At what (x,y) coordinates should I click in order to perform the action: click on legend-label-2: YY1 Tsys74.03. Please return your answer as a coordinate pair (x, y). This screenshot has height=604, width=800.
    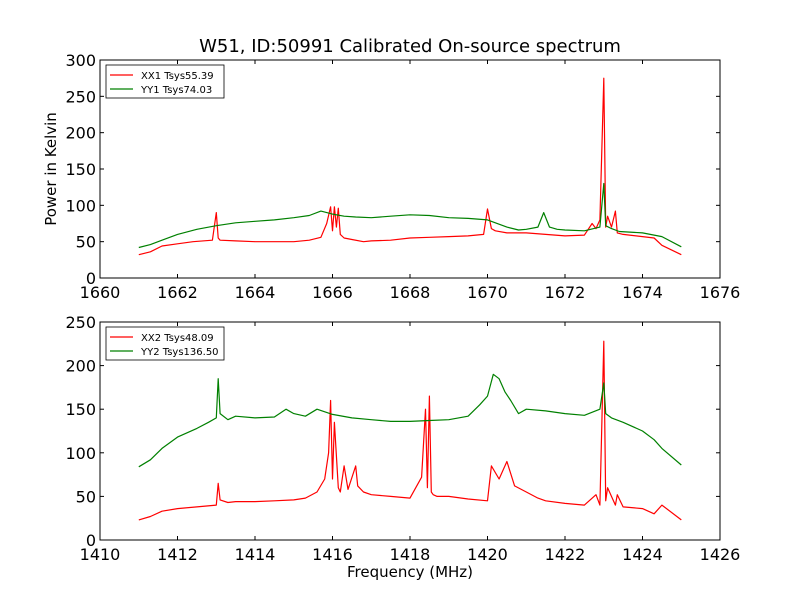
    Looking at the image, I should click on (176, 90).